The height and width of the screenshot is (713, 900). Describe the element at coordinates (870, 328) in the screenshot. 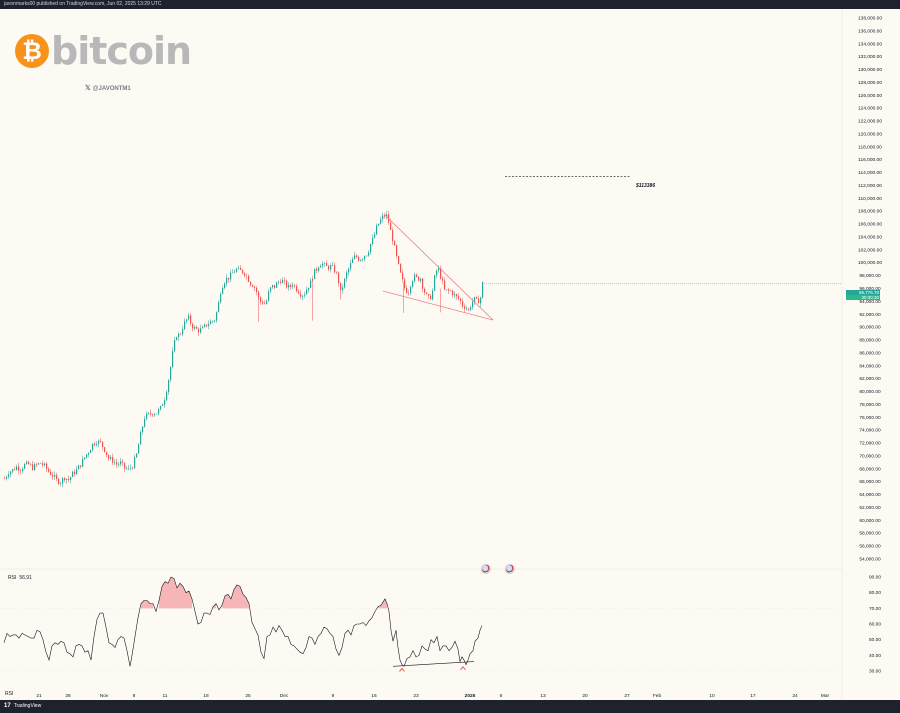

I see `price-tick-label: 90,000.00` at that location.